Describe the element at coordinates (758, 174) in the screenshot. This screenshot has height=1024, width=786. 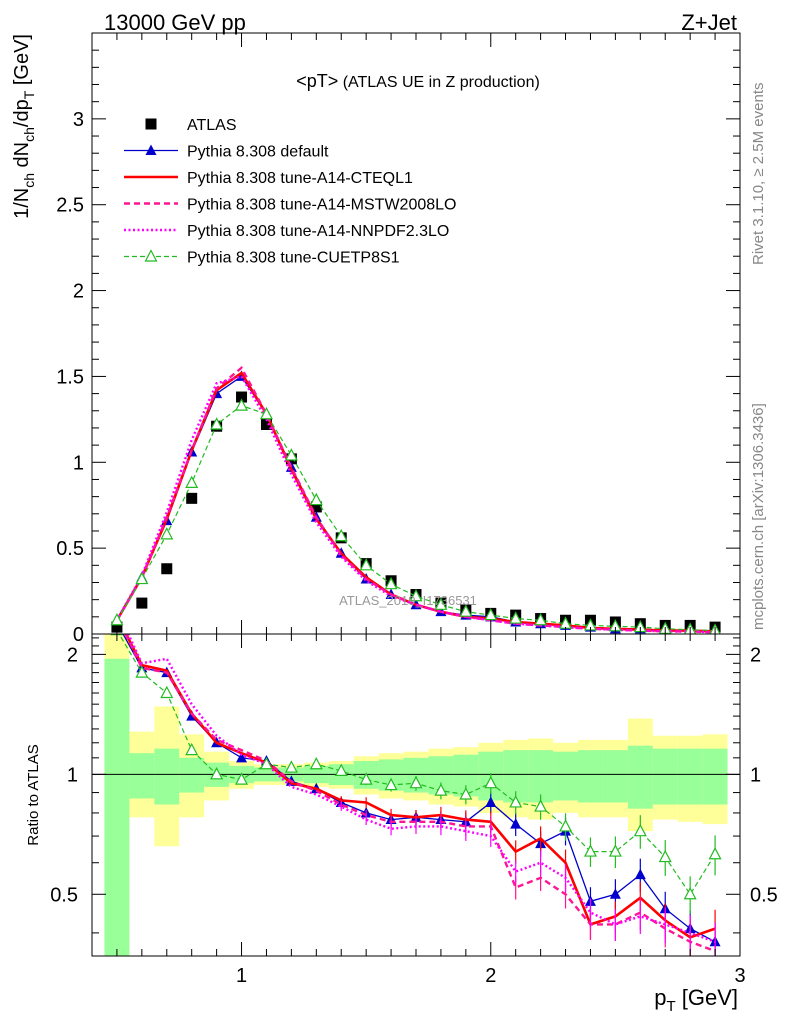
I see `rivet-label: Rivet 3.1.10, ≥ 2.5M events` at that location.